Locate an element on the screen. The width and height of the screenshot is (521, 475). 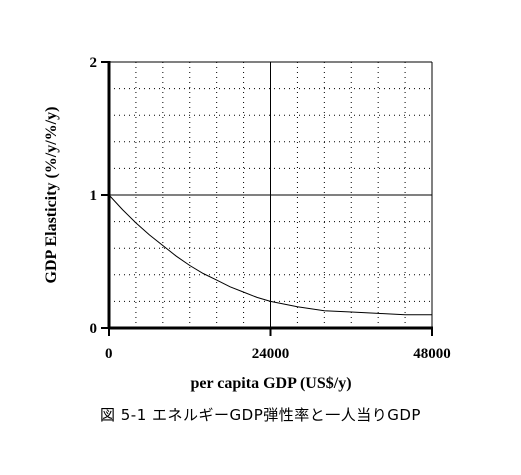
x-axis-title: per capita GDP (US$/y) is located at coordinates (270, 383).